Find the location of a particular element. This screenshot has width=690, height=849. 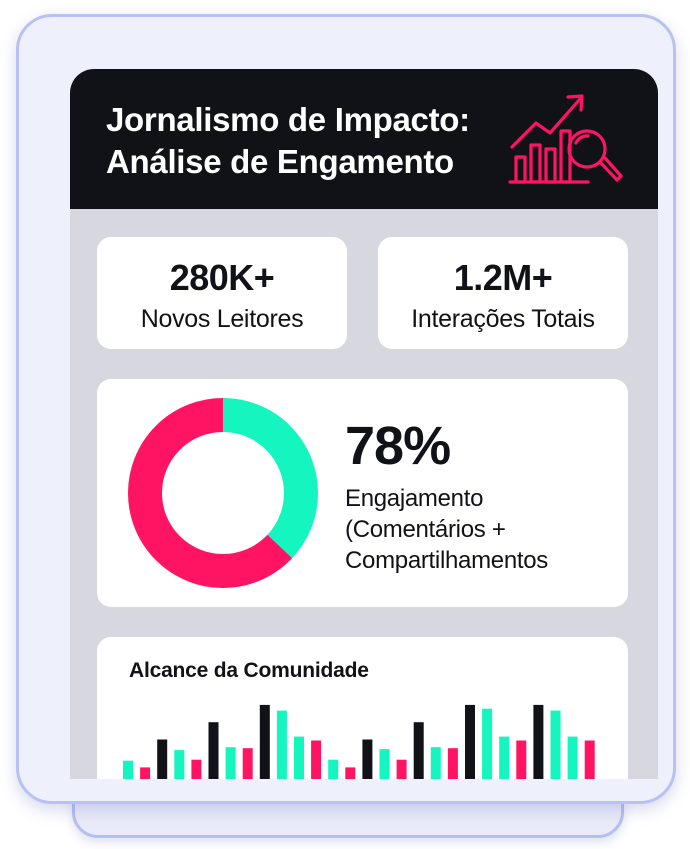

engagement-donut-chart is located at coordinates (223, 493).